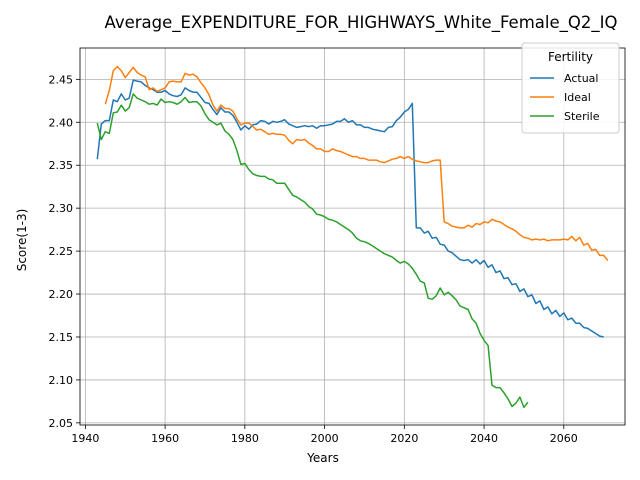 Image resolution: width=640 pixels, height=480 pixels. I want to click on legend-title: Fertility, so click(570, 57).